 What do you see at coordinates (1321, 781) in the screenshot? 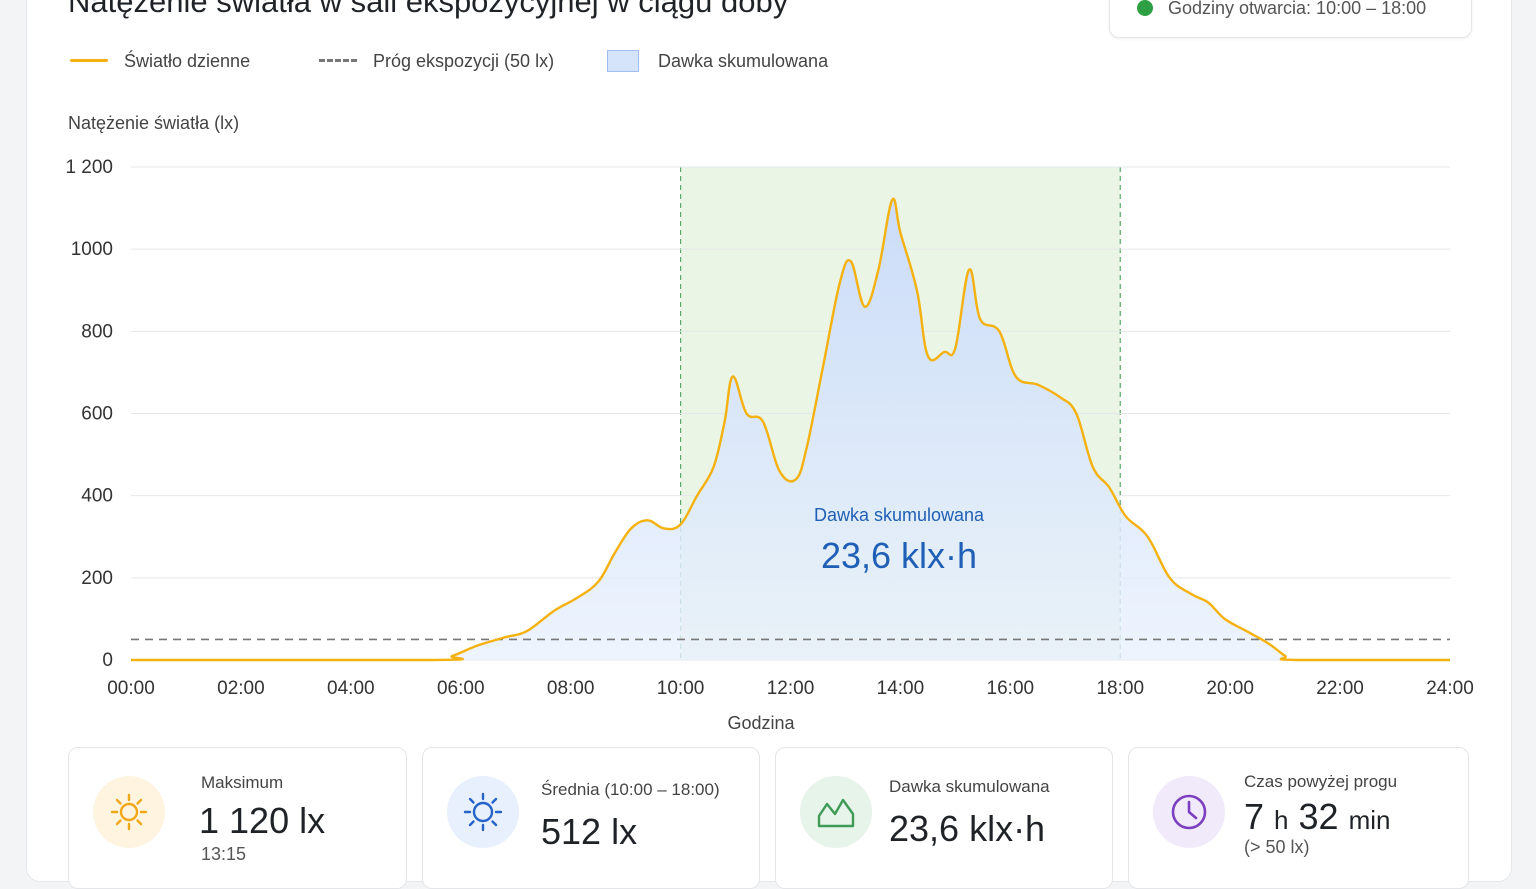
I see `stat-label: Czas powyżej progu` at bounding box center [1321, 781].